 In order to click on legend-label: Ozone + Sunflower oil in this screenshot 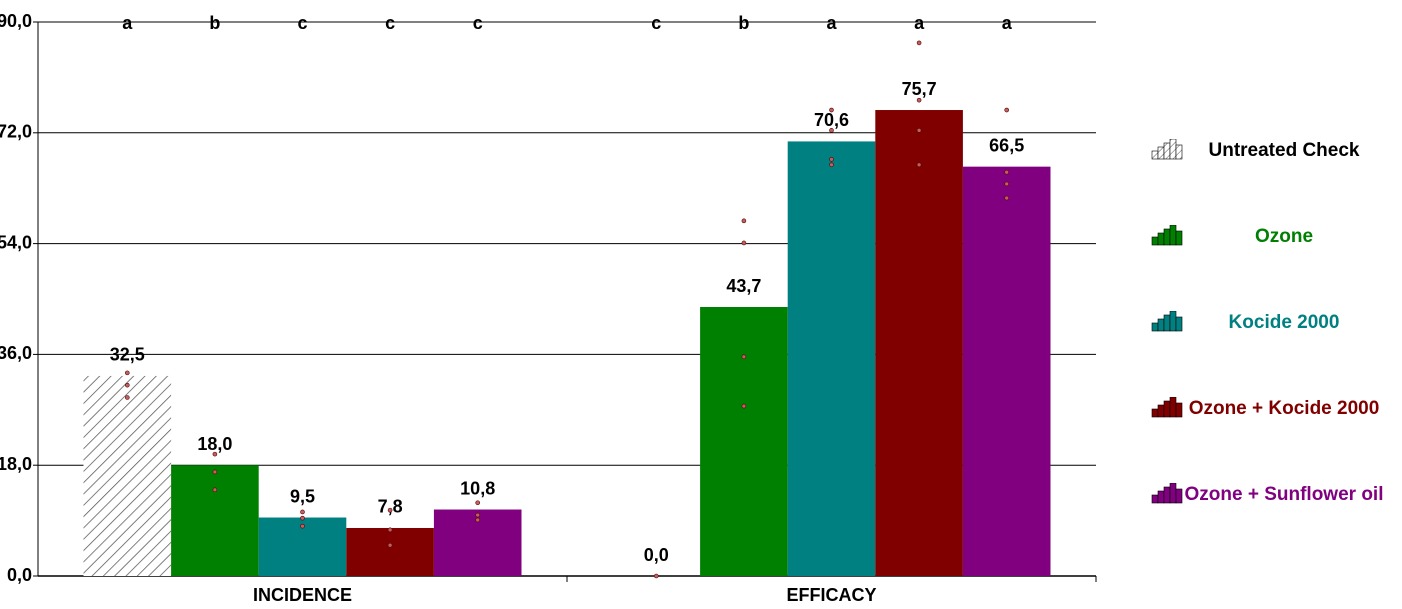, I will do `click(1284, 494)`.